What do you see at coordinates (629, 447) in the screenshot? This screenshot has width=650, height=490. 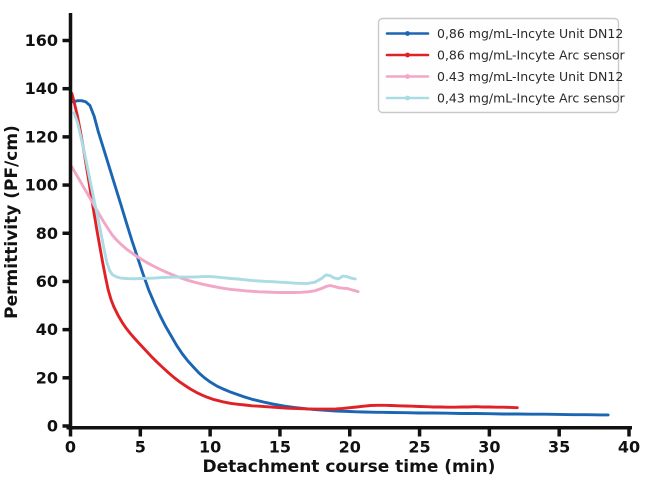 I see `x-tick-label: 40` at bounding box center [629, 447].